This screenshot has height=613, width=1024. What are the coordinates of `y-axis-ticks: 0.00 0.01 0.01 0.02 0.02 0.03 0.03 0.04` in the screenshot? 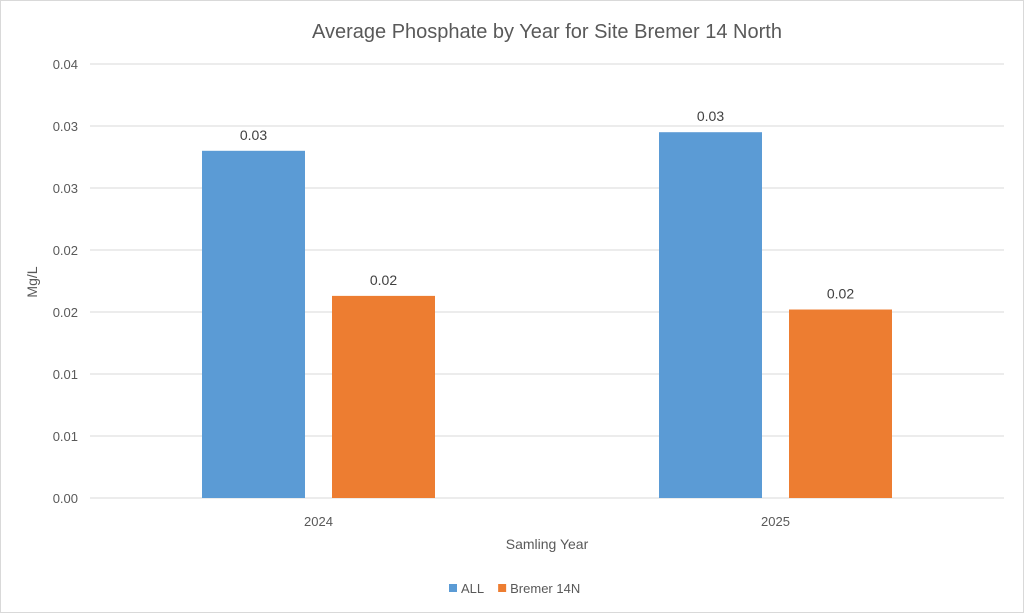 It's located at (65, 281).